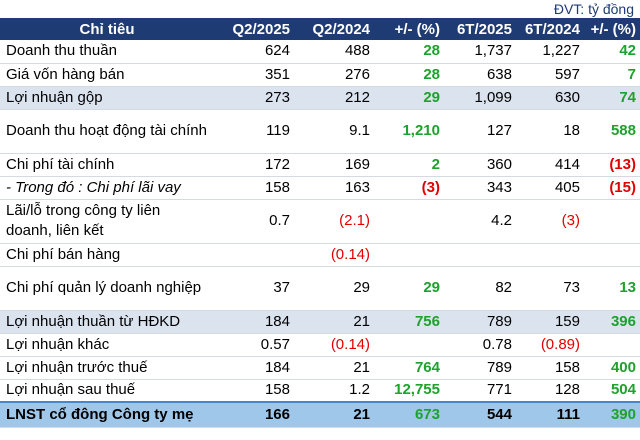 This screenshot has width=640, height=440. Describe the element at coordinates (341, 29) in the screenshot. I see `col-header-q2-2024: Q2/2024` at that location.